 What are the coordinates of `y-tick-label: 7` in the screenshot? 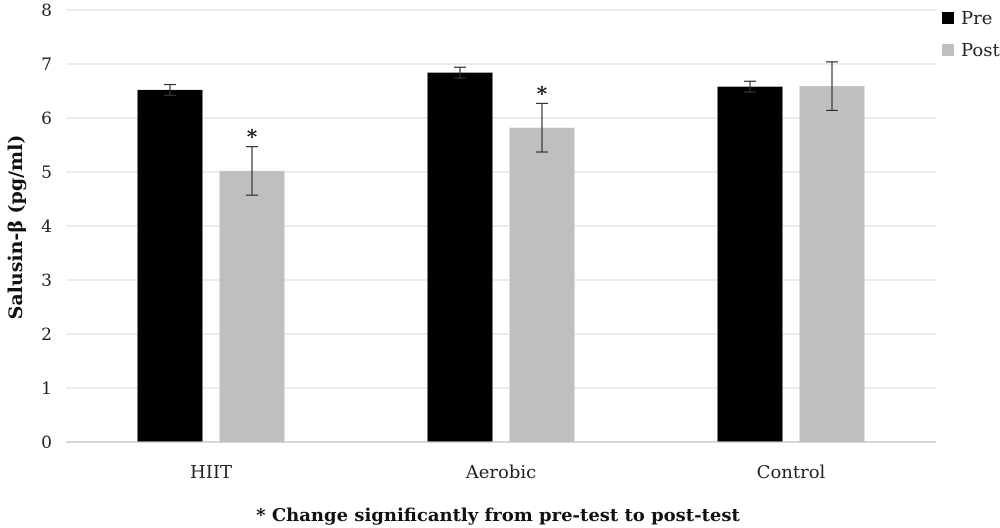 It's located at (46, 65).